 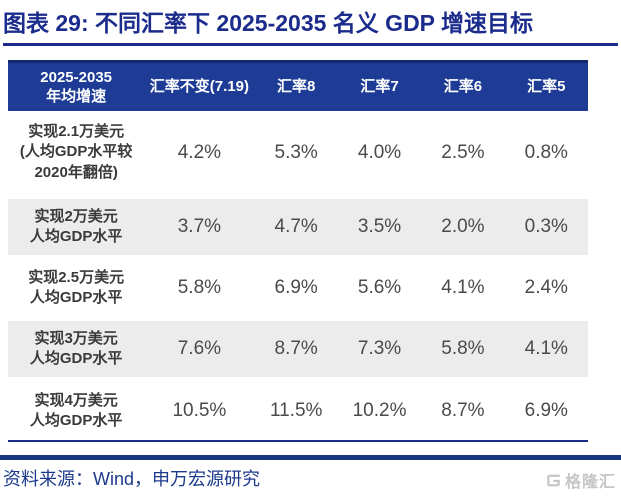 I want to click on row-label: 实现3万美元 人均GDP水平, so click(x=76, y=349).